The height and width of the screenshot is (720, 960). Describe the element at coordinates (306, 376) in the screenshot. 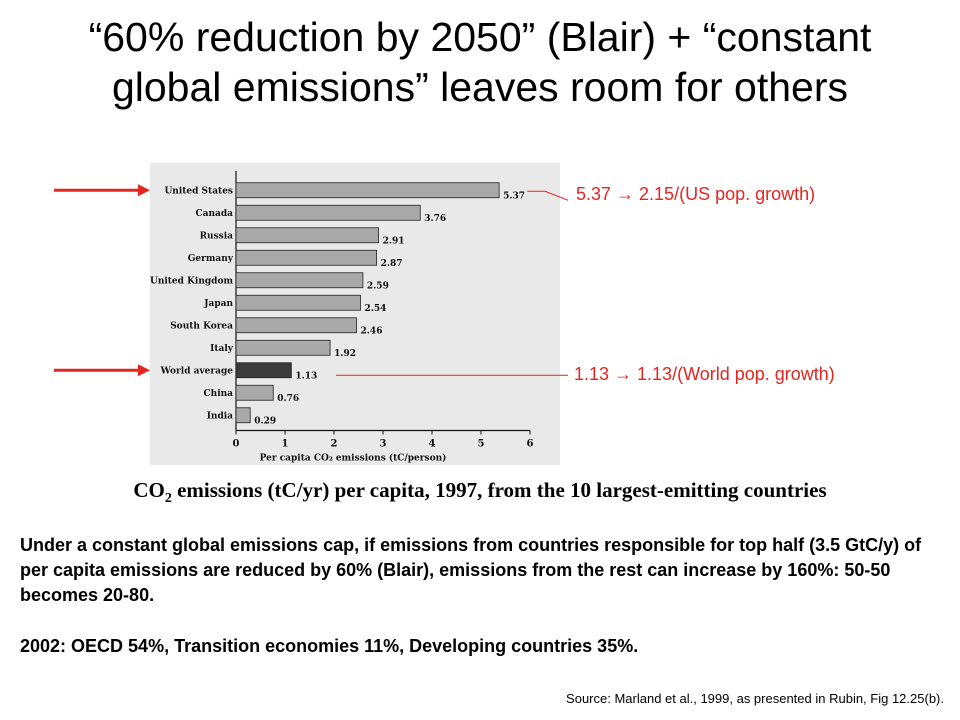

I see `value-label: 1.13` at that location.